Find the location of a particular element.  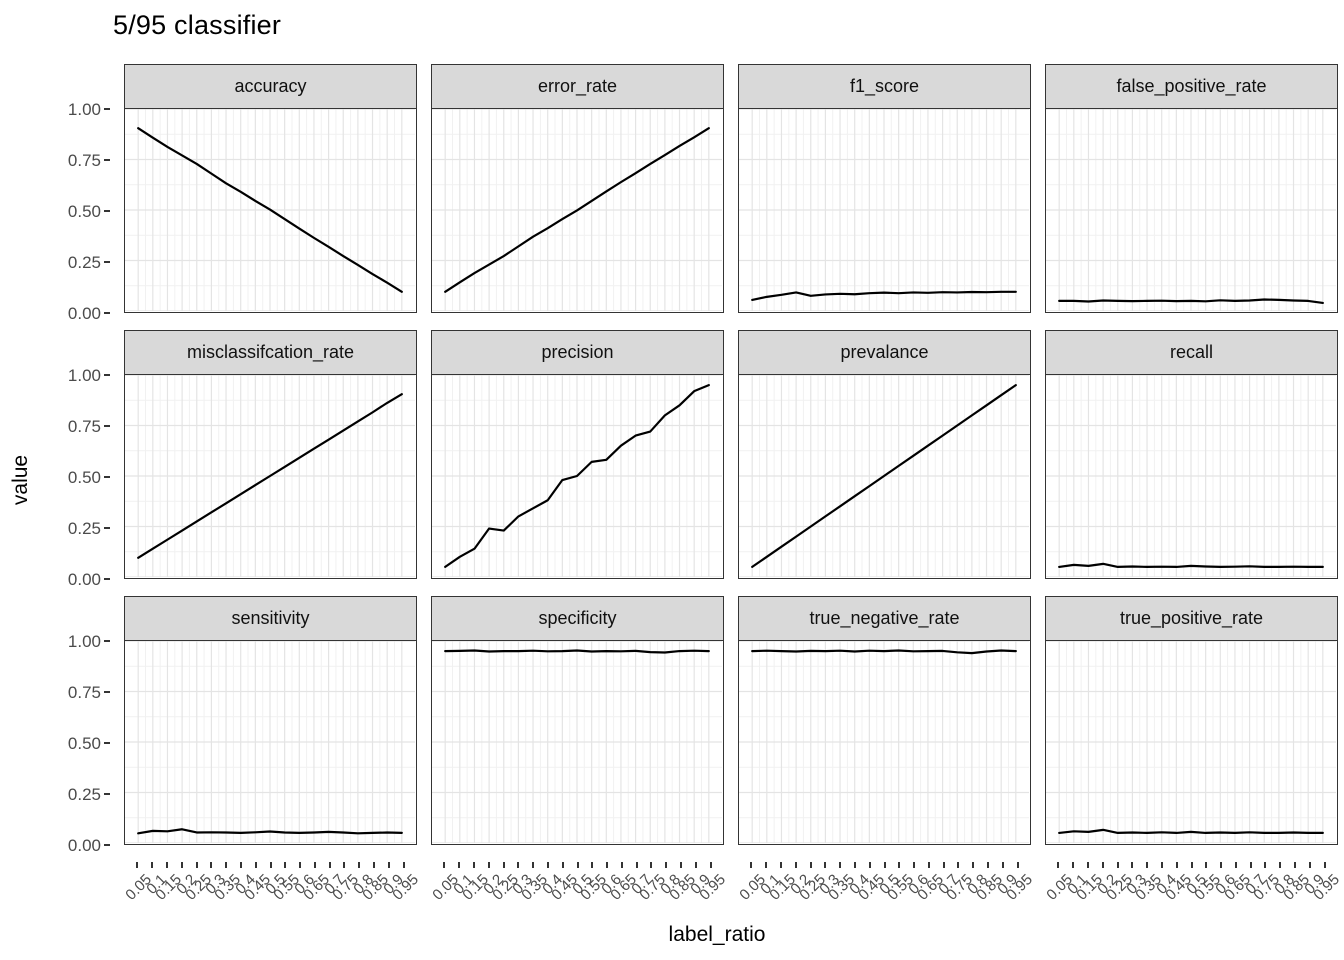

metric-line-precision is located at coordinates (577, 476).